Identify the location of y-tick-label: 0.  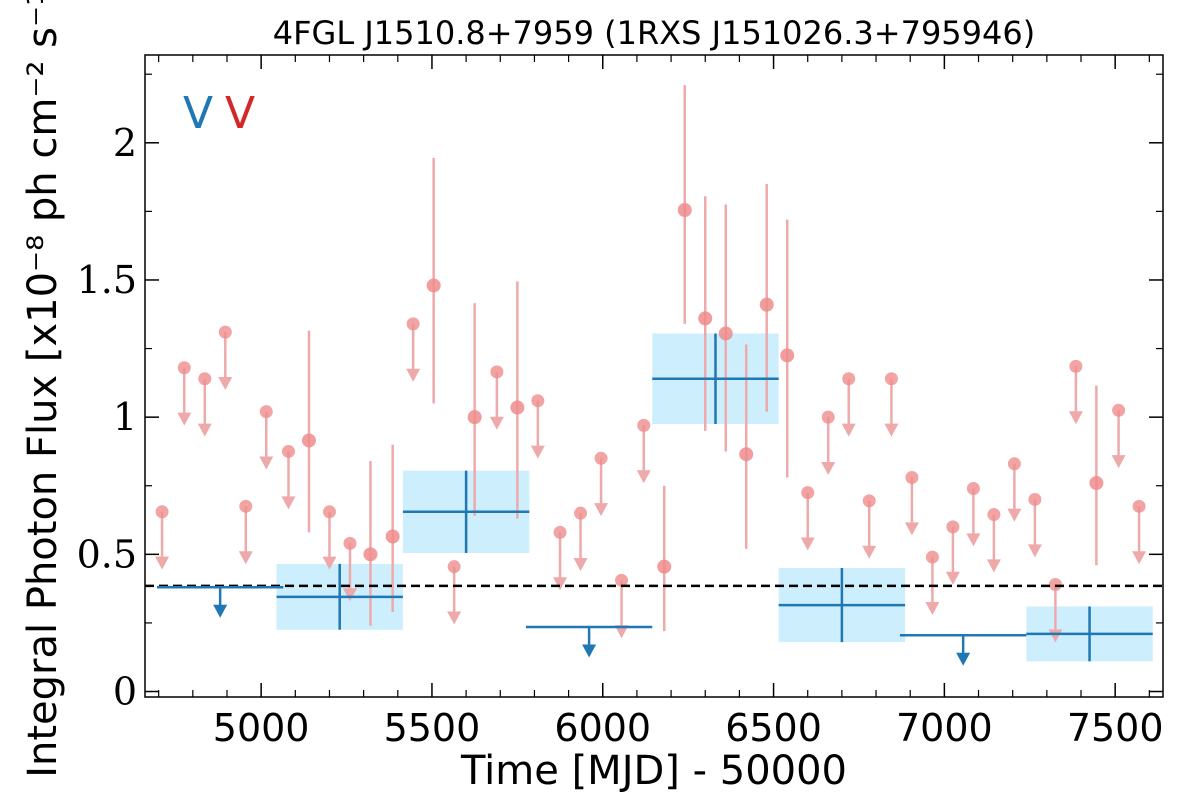
(125, 692).